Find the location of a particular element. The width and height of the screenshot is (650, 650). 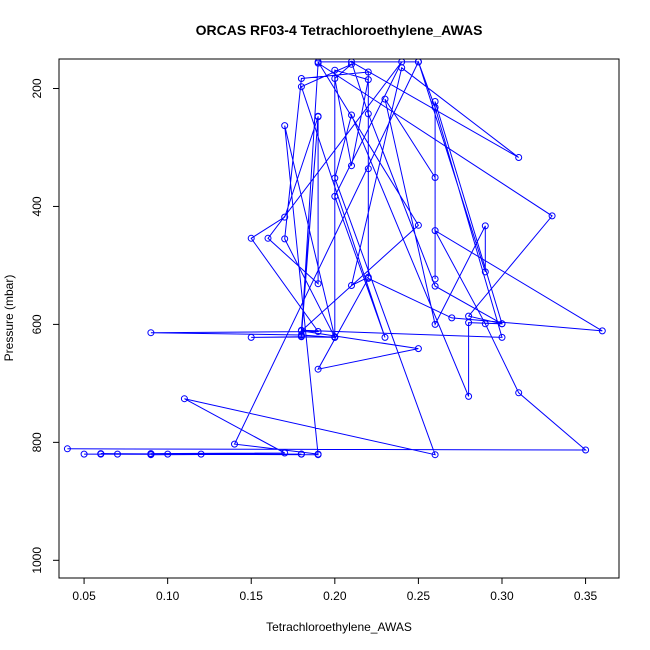

y-tick-label: 1000 is located at coordinates (37, 560).